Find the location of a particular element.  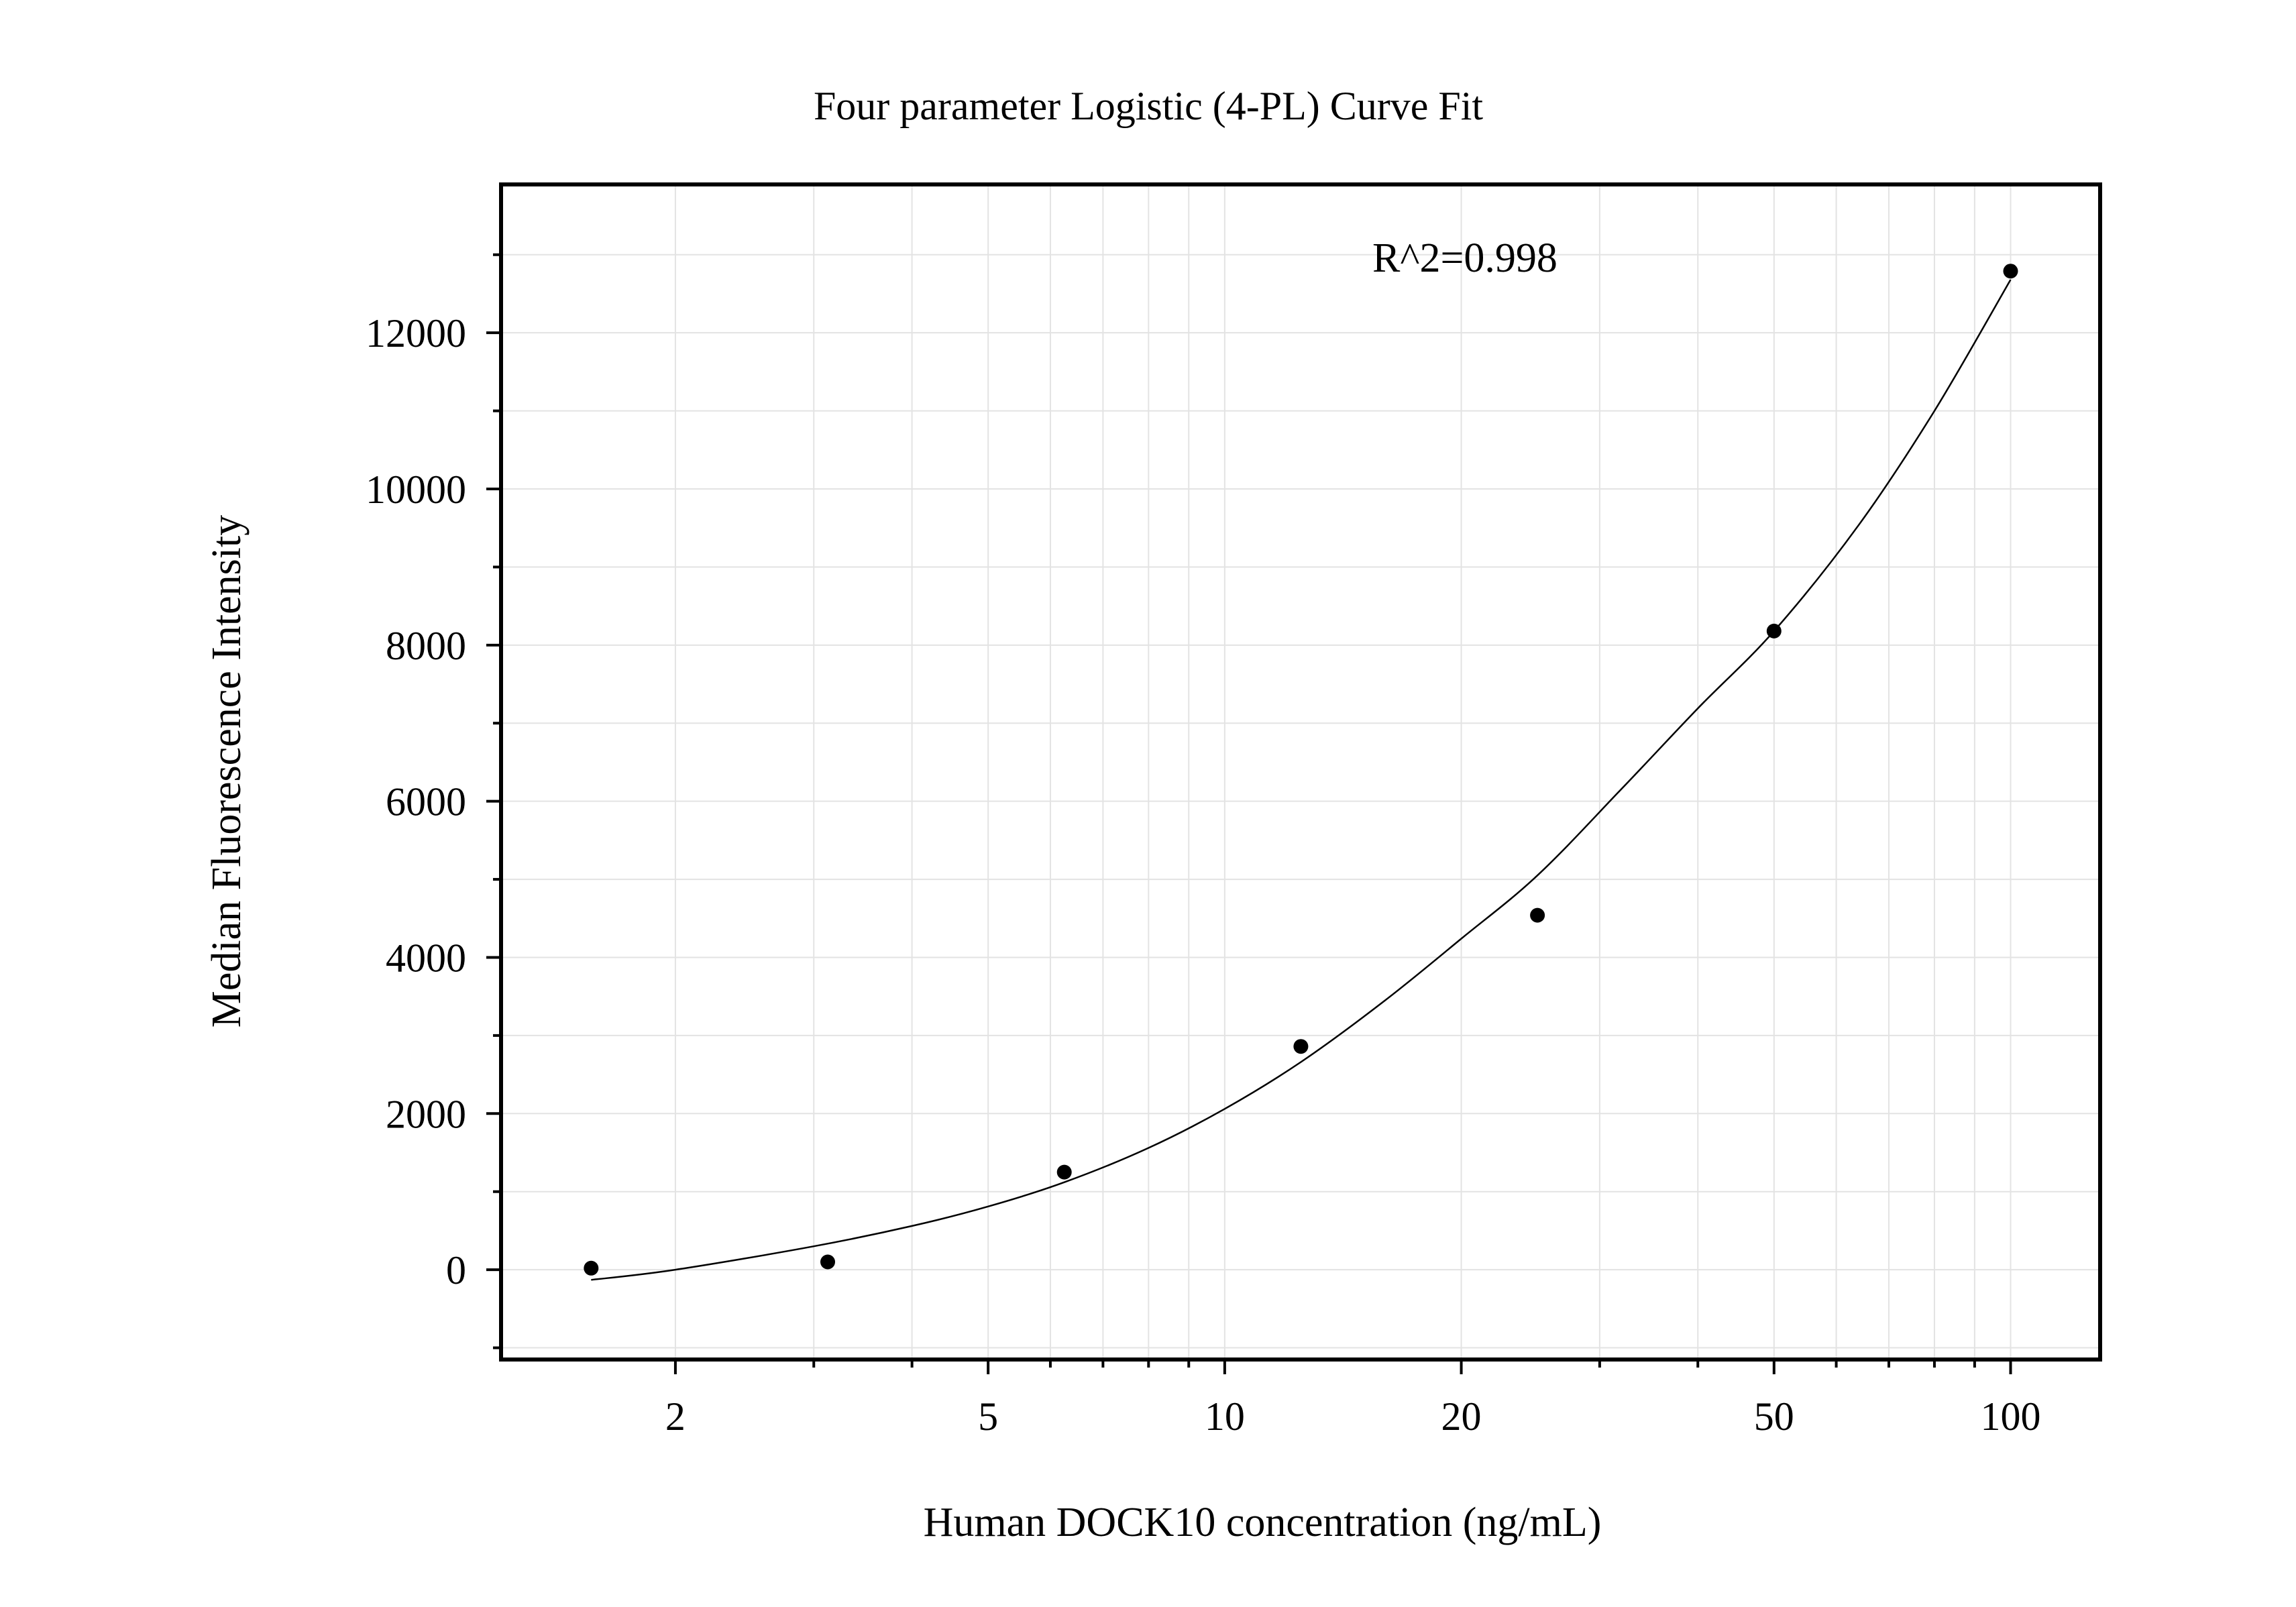

x-tick-label: 100 is located at coordinates (2011, 1417).